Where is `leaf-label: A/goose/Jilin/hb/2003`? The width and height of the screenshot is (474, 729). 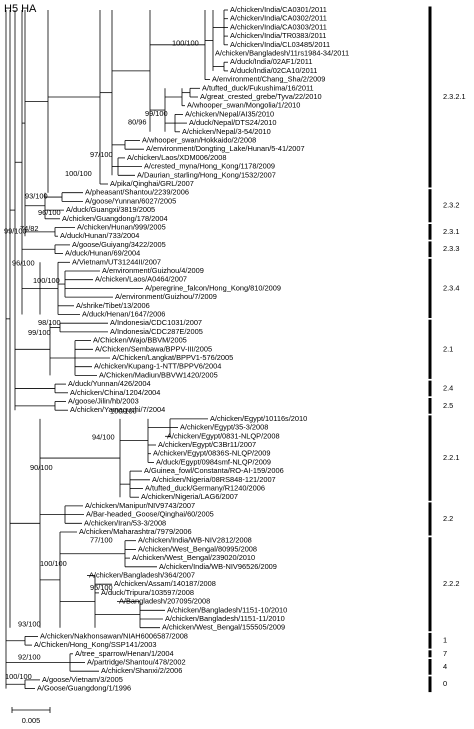
leaf-label: A/goose/Jilin/hb/2003 is located at coordinates (103, 400).